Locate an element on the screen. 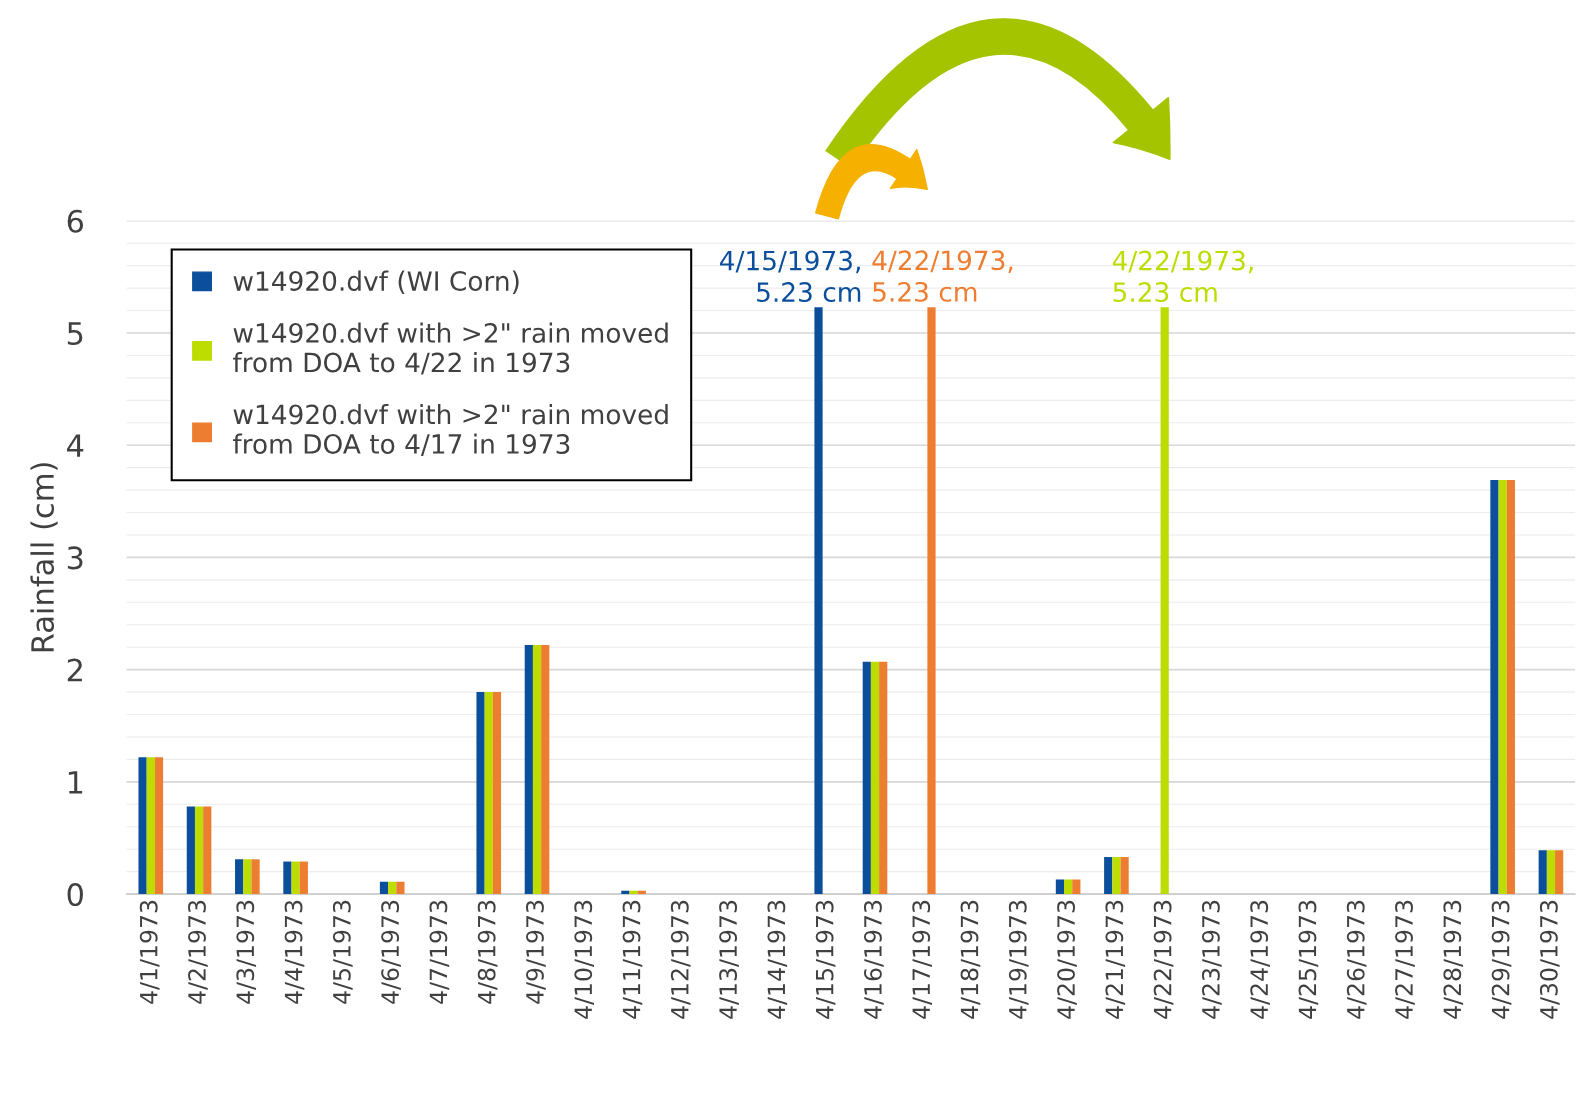 Image resolution: width=1583 pixels, height=1093 pixels. x-tick-label: 4/12/1973 is located at coordinates (680, 959).